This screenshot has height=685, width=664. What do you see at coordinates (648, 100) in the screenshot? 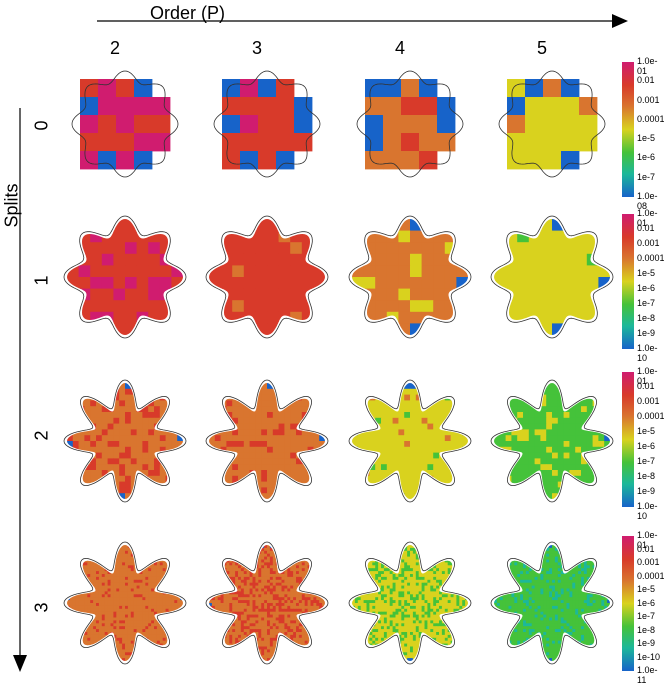
I see `colorbar-0-tick: 0.001` at bounding box center [648, 100].